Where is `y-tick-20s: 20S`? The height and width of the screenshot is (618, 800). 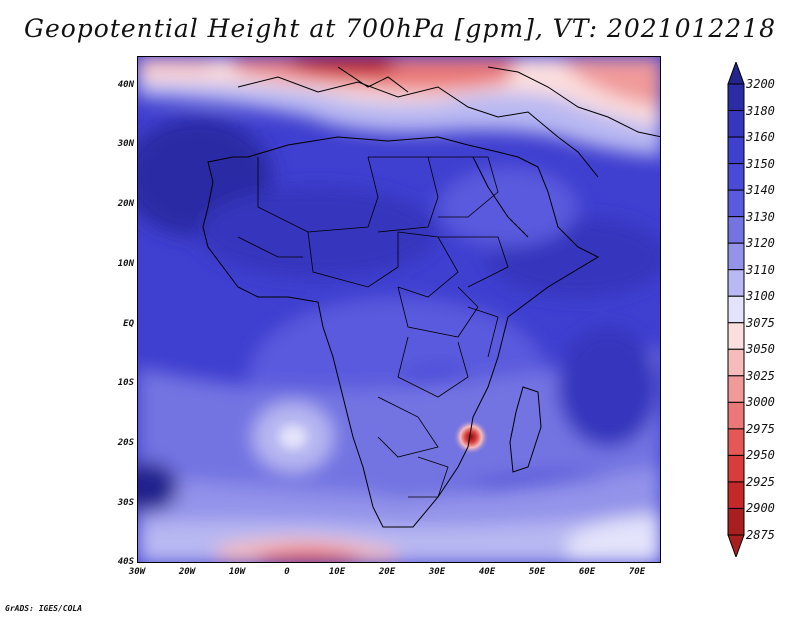
y-tick-20s: 20S is located at coordinates (125, 443).